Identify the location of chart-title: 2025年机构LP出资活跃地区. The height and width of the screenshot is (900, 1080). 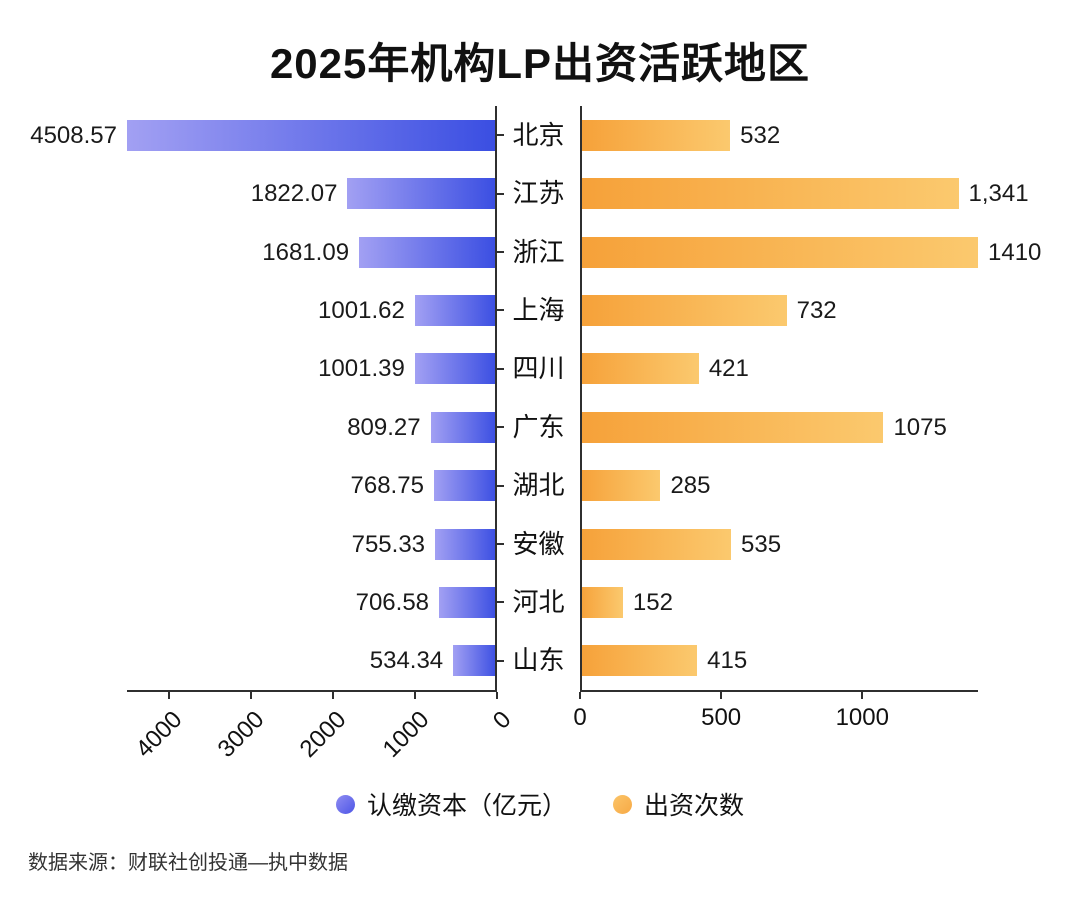
(540, 63).